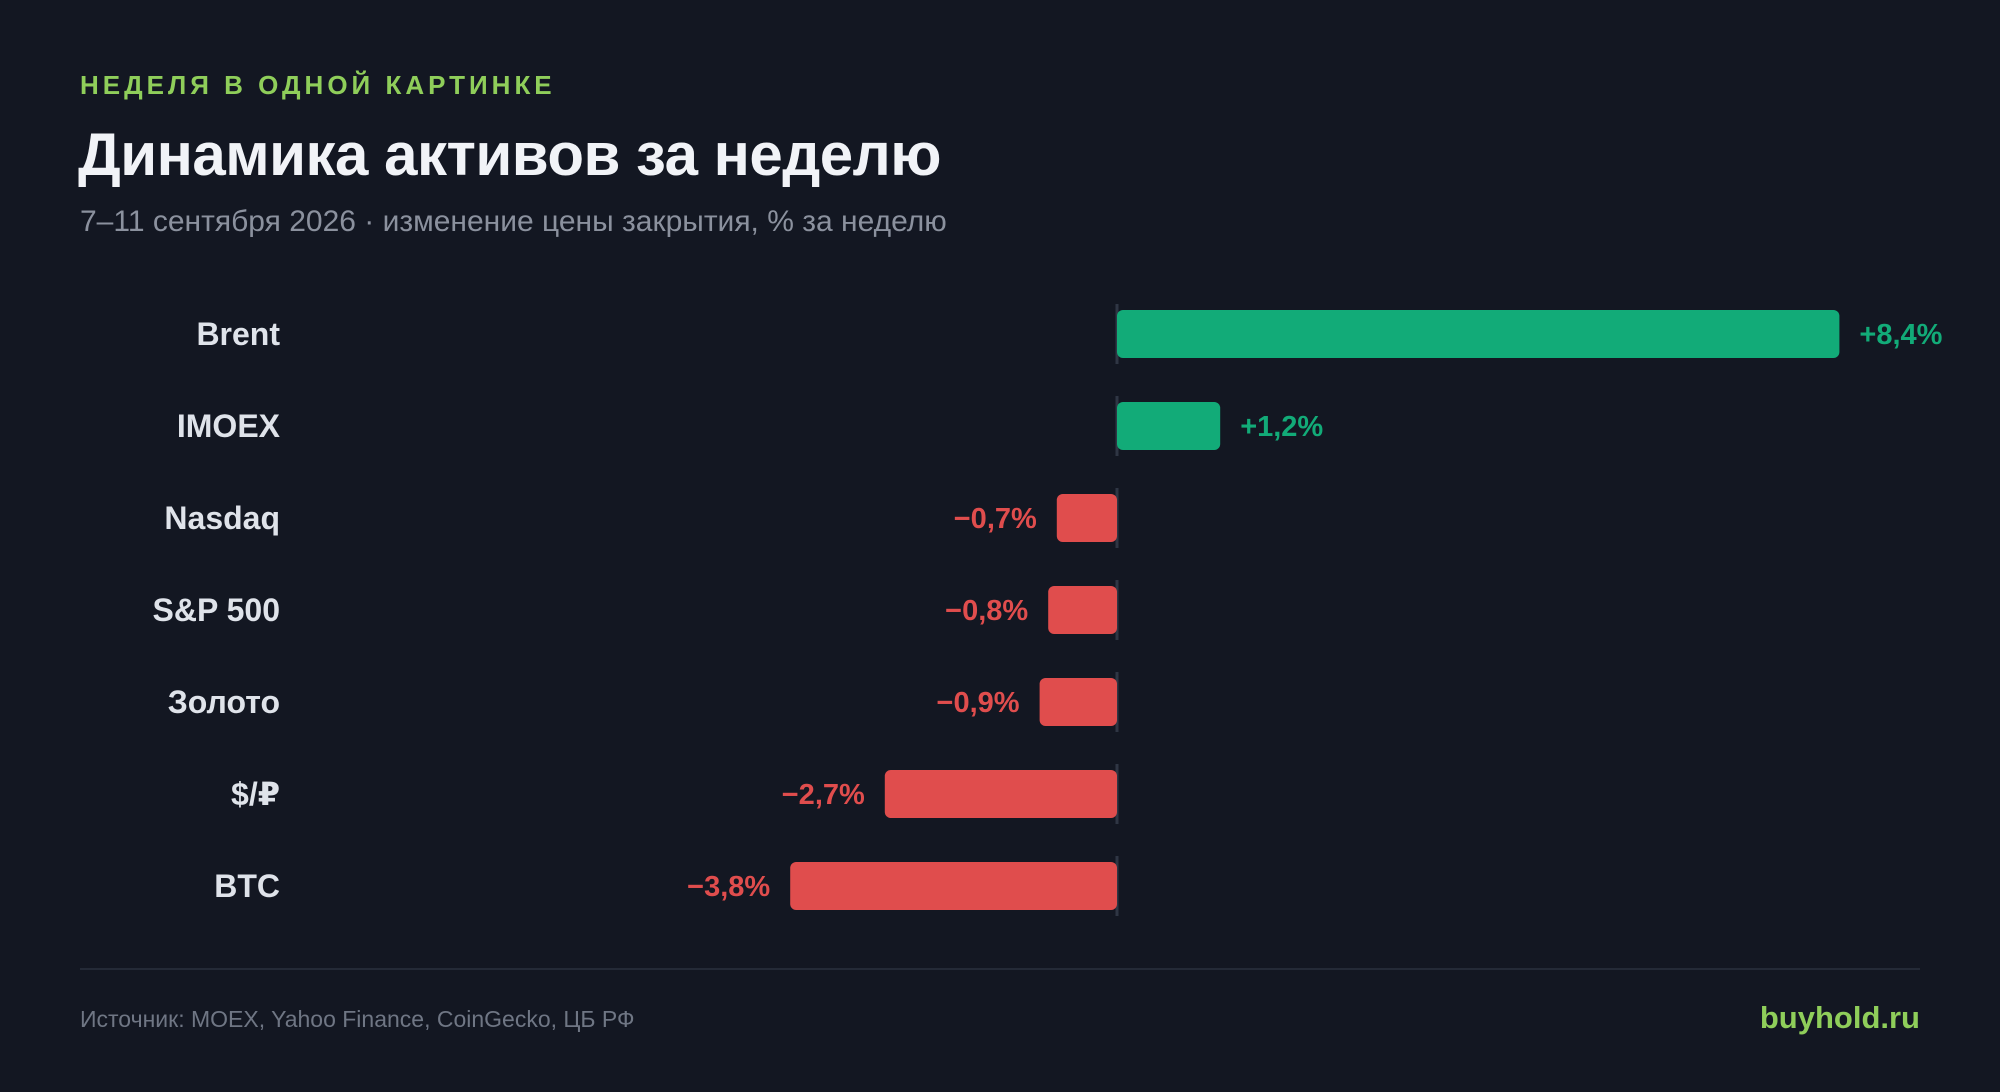 Image resolution: width=2000 pixels, height=1092 pixels. Describe the element at coordinates (978, 703) in the screenshot. I see `value-label: −0,9%` at that location.